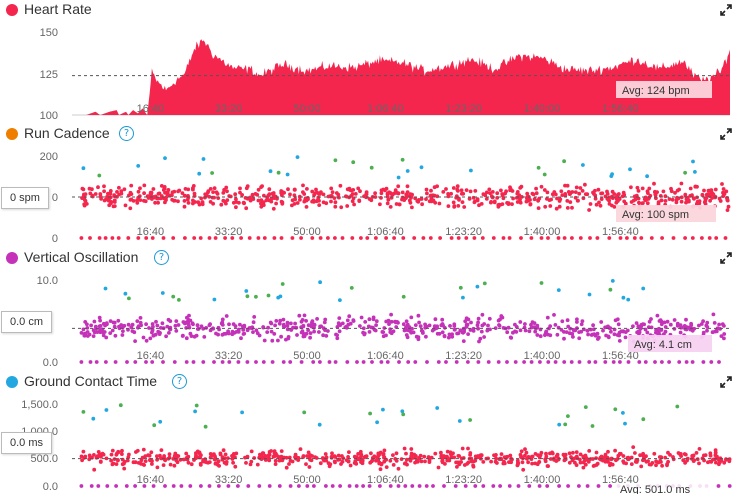 The height and width of the screenshot is (494, 740). Describe the element at coordinates (655, 489) in the screenshot. I see `avg-label: Avg: 501.0 ms` at that location.